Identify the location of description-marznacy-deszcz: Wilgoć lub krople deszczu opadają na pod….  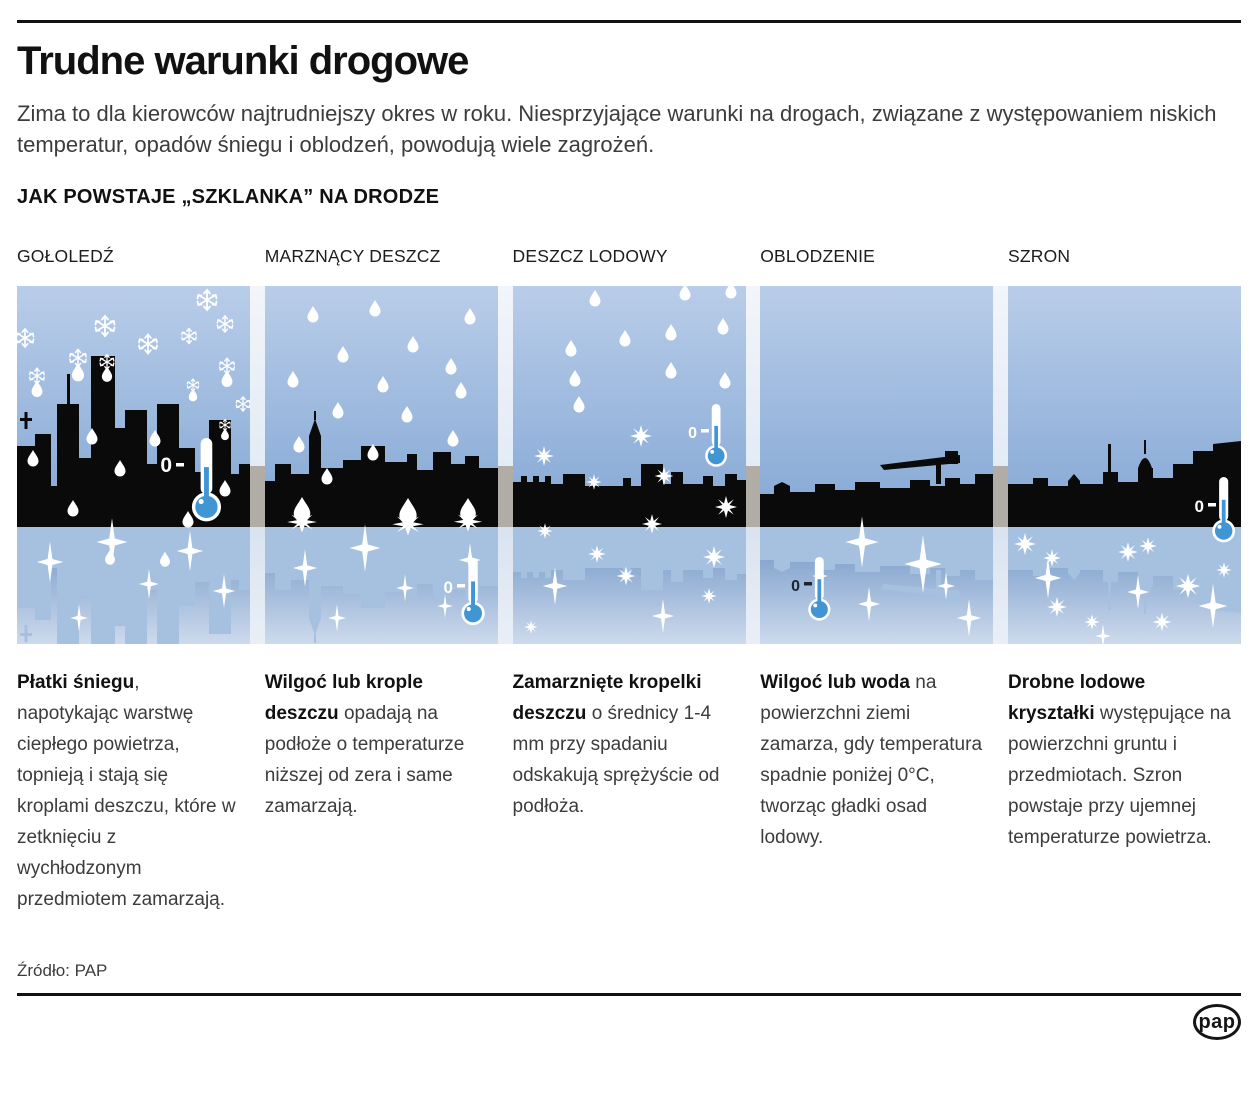
(381, 791).